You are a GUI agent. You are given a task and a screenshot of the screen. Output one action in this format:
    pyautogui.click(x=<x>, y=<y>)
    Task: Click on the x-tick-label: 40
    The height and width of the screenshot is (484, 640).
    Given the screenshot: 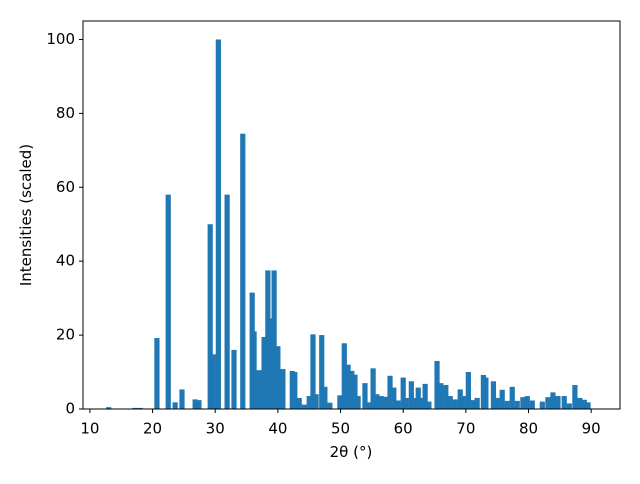 What is the action you would take?
    pyautogui.click(x=277, y=429)
    